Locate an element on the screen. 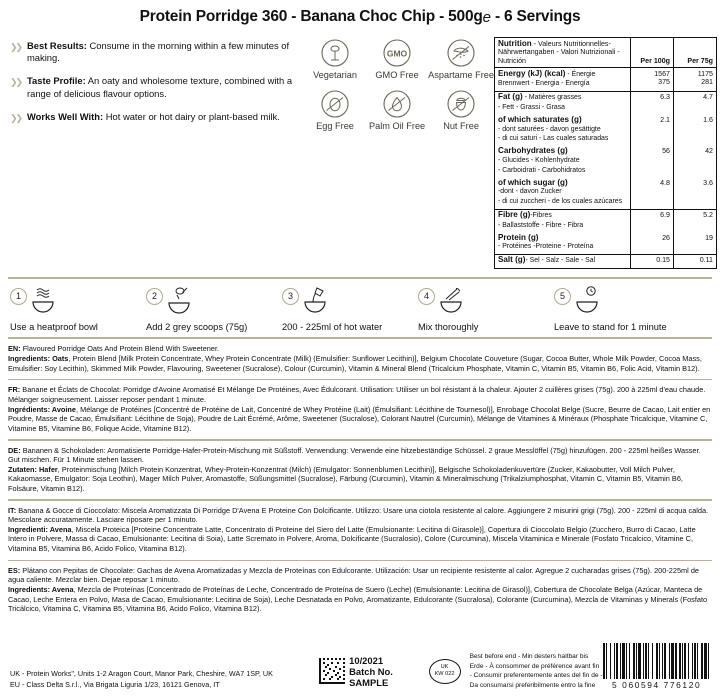 Image resolution: width=720 pixels, height=696 pixels. step-label: Add 2 grey scoops (75g) is located at coordinates (197, 326).